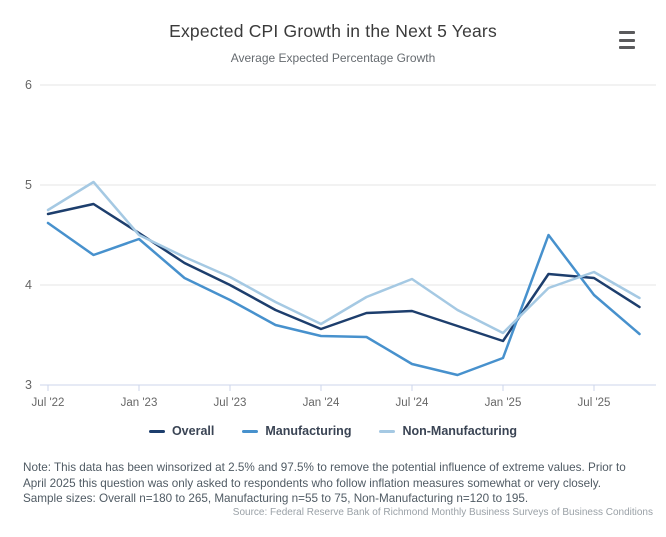 This screenshot has width=666, height=537. What do you see at coordinates (28, 185) in the screenshot?
I see `y-axis-label: 5` at bounding box center [28, 185].